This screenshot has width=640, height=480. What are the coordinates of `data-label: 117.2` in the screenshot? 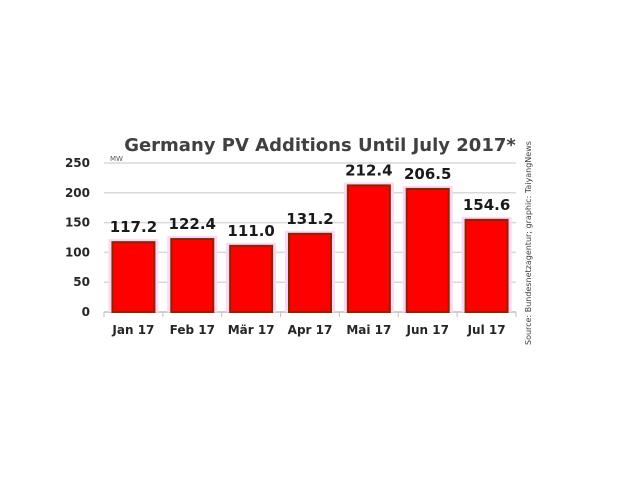 It's located at (133, 227).